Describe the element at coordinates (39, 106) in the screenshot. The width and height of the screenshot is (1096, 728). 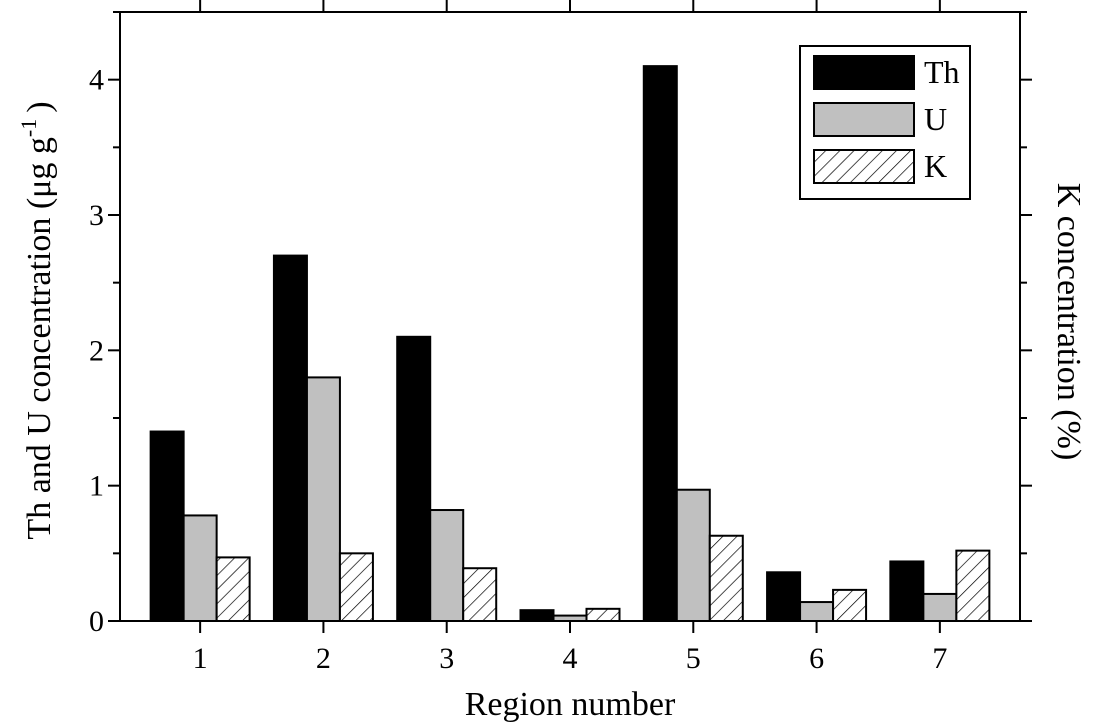
I see `y-axis-title-close: )` at that location.